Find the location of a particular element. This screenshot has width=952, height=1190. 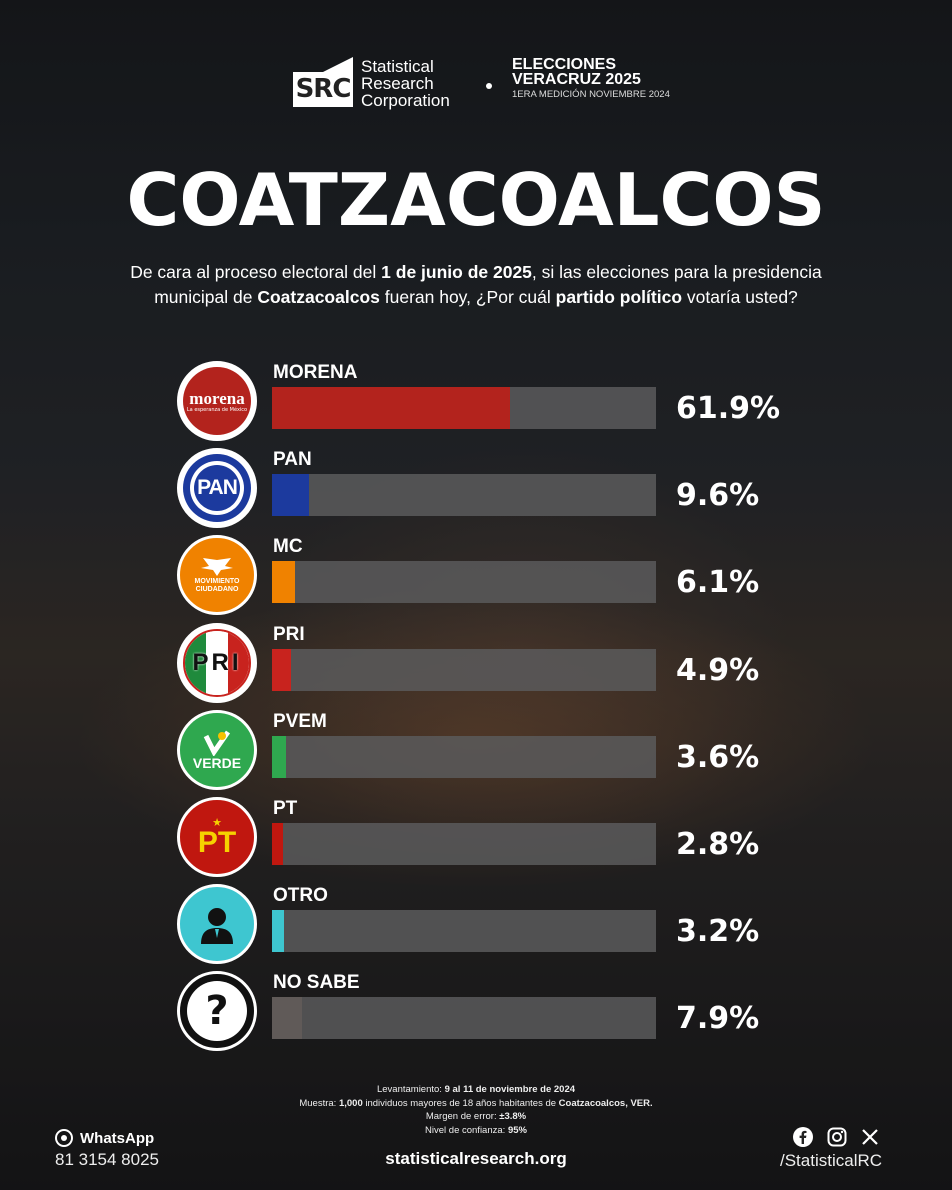

result-row: PAN PAN 9.6% is located at coordinates (476, 491).